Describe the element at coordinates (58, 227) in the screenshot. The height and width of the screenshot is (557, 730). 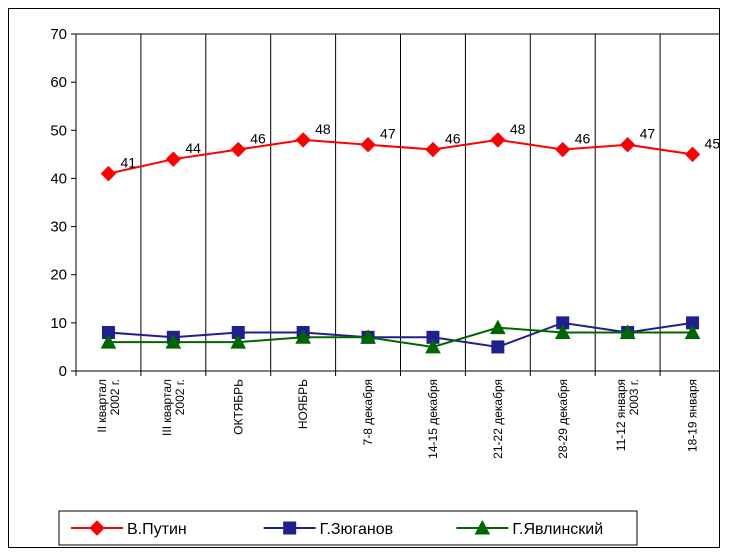
I see `y-tick-label: 30` at that location.